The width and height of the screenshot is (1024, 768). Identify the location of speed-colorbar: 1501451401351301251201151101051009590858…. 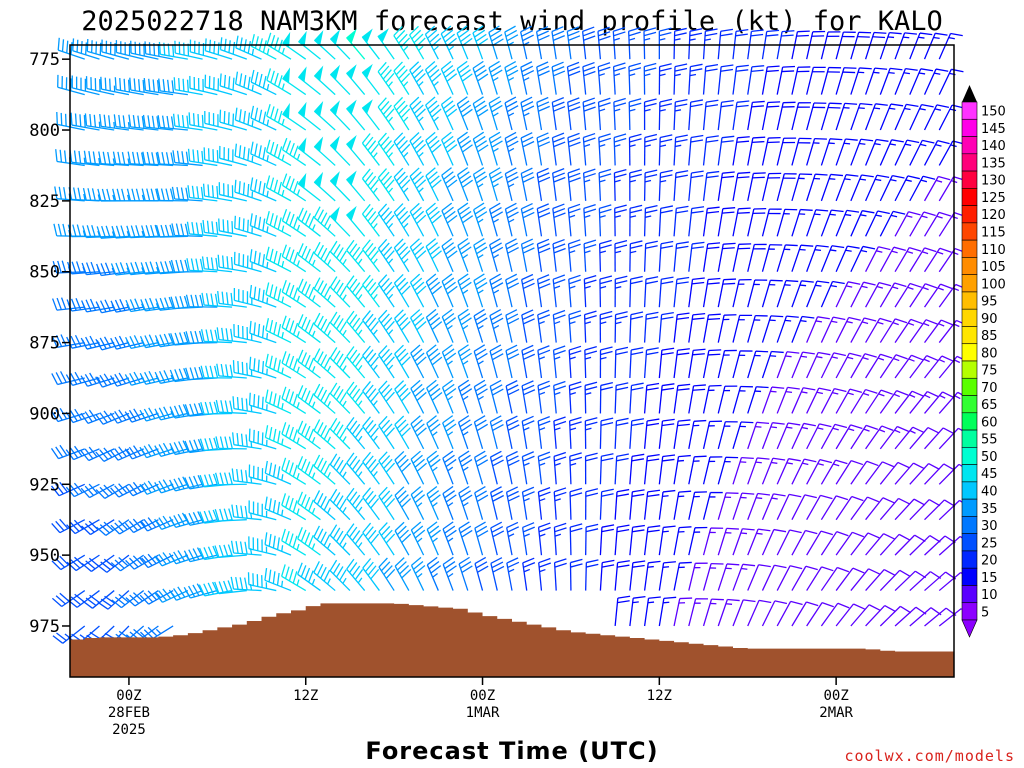
(983, 361).